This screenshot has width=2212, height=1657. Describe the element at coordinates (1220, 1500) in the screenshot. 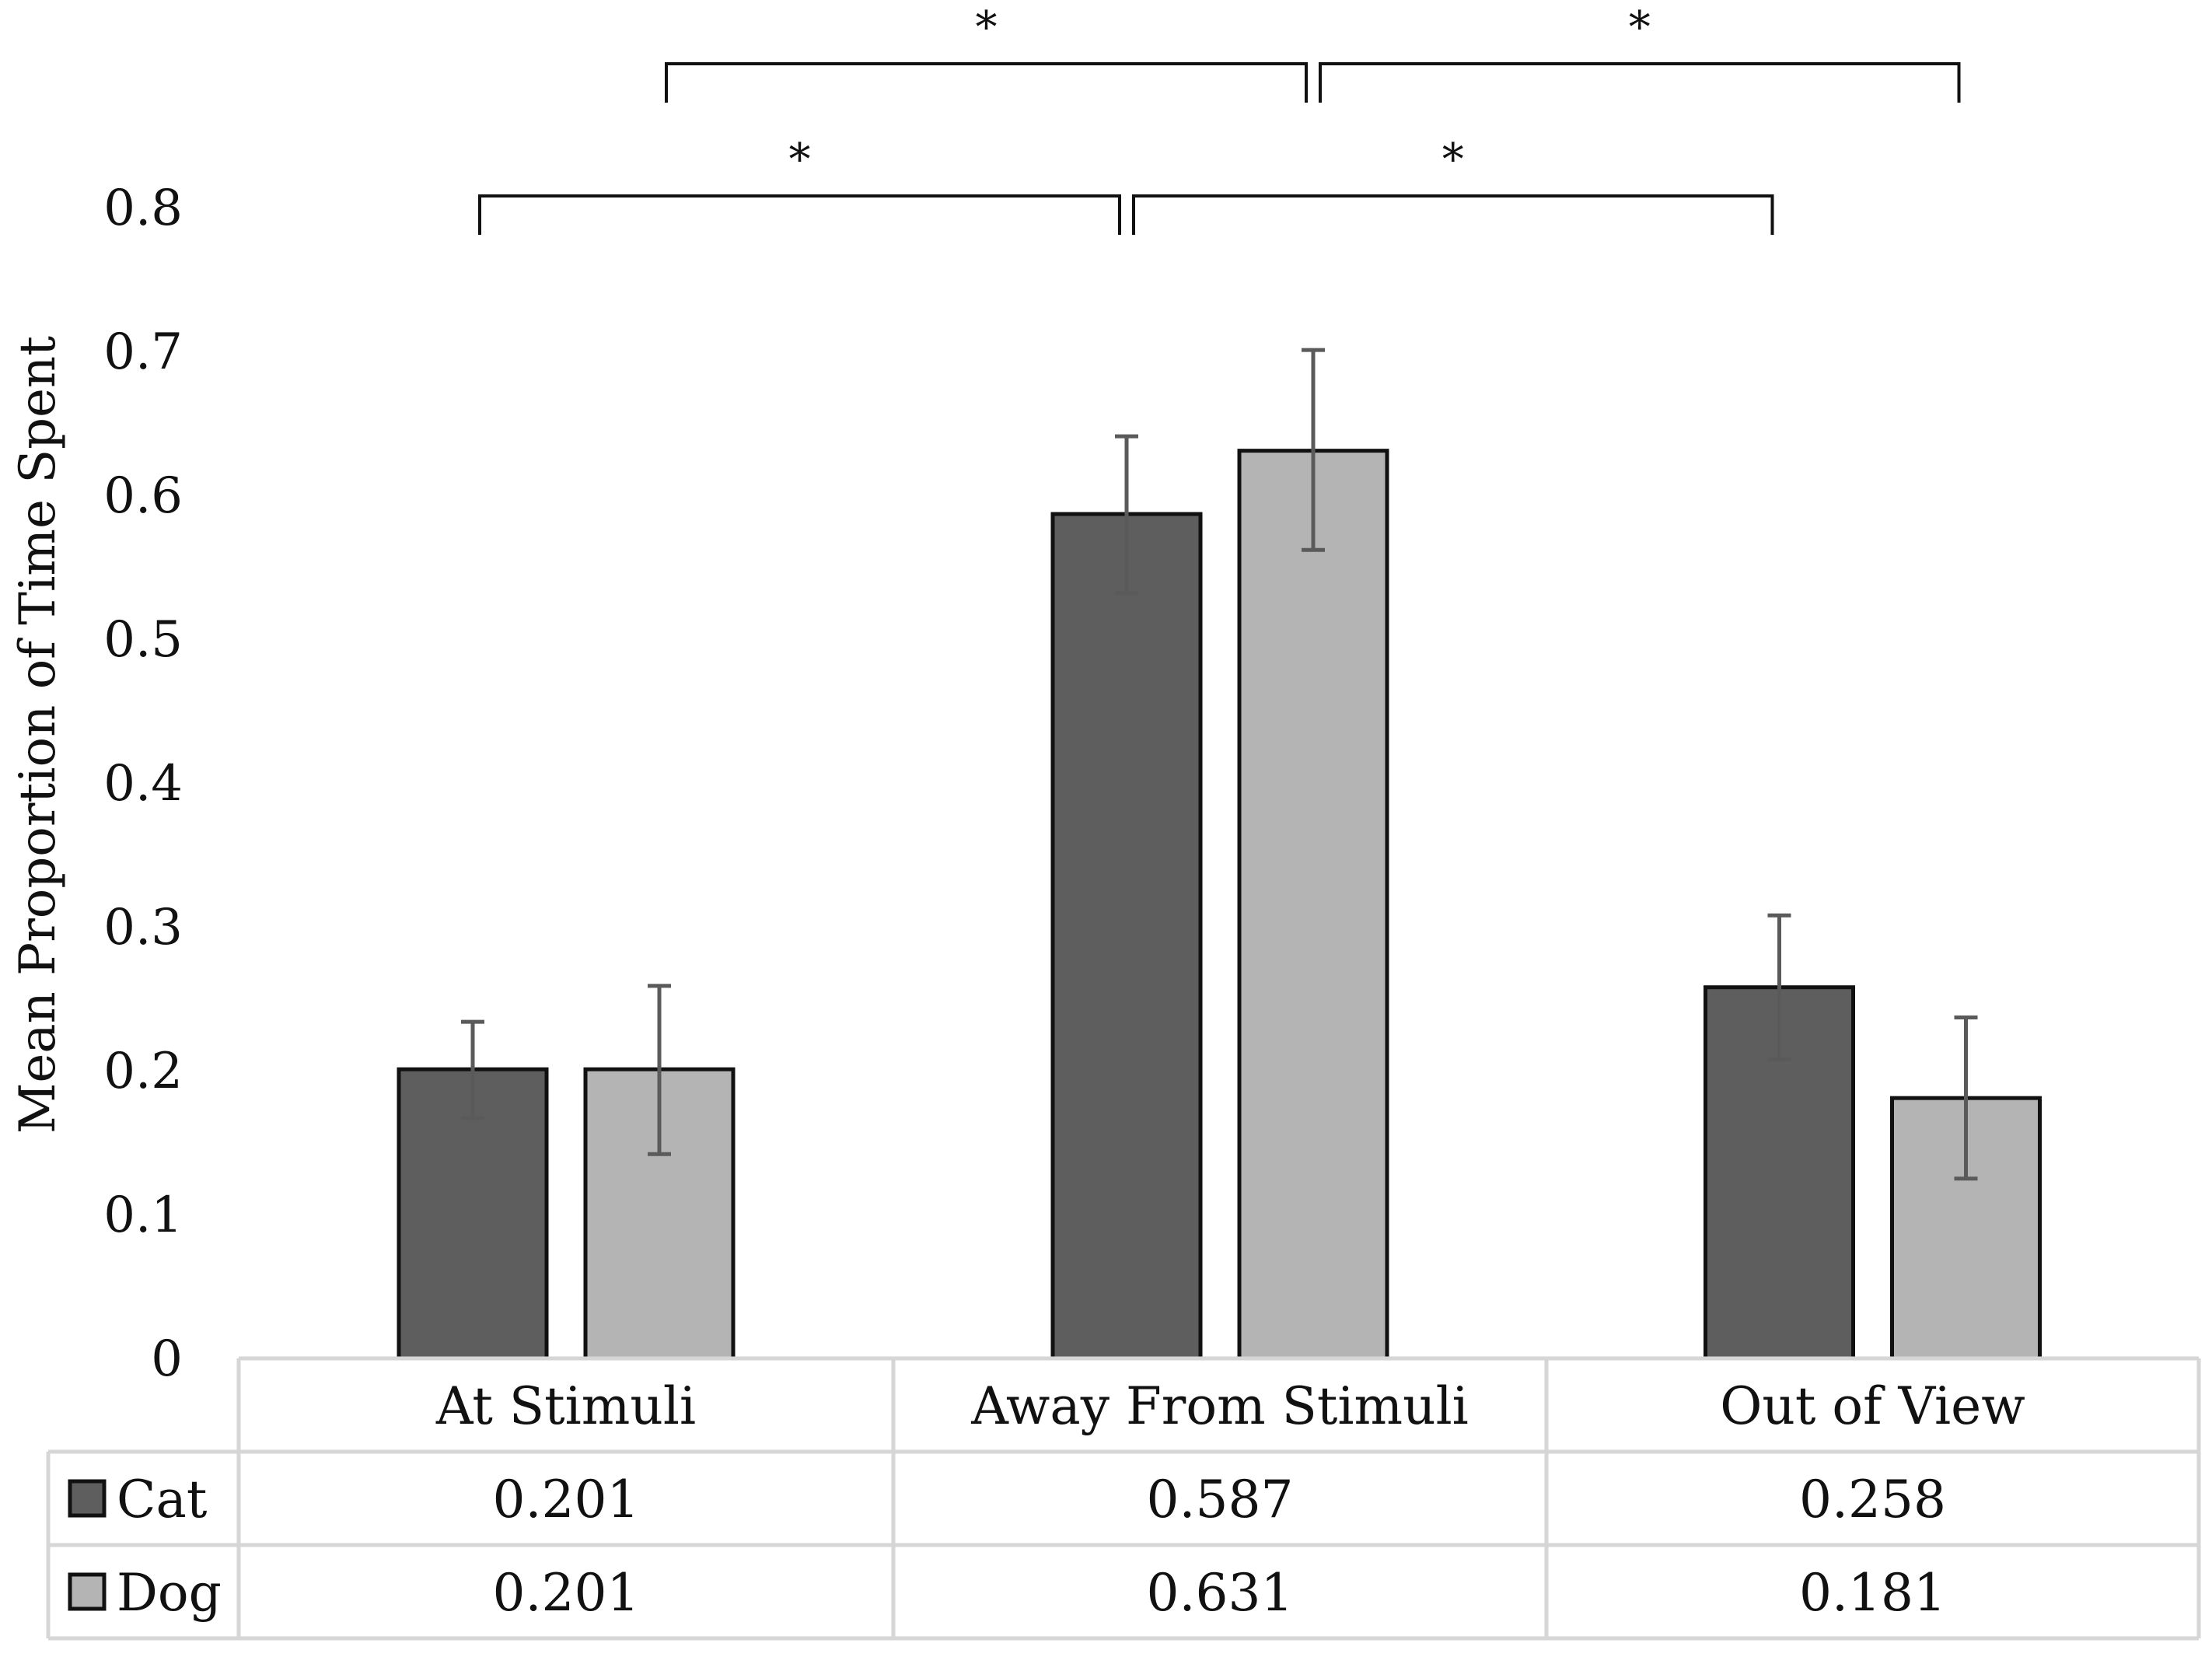

I see `data-label: 0.587` at that location.